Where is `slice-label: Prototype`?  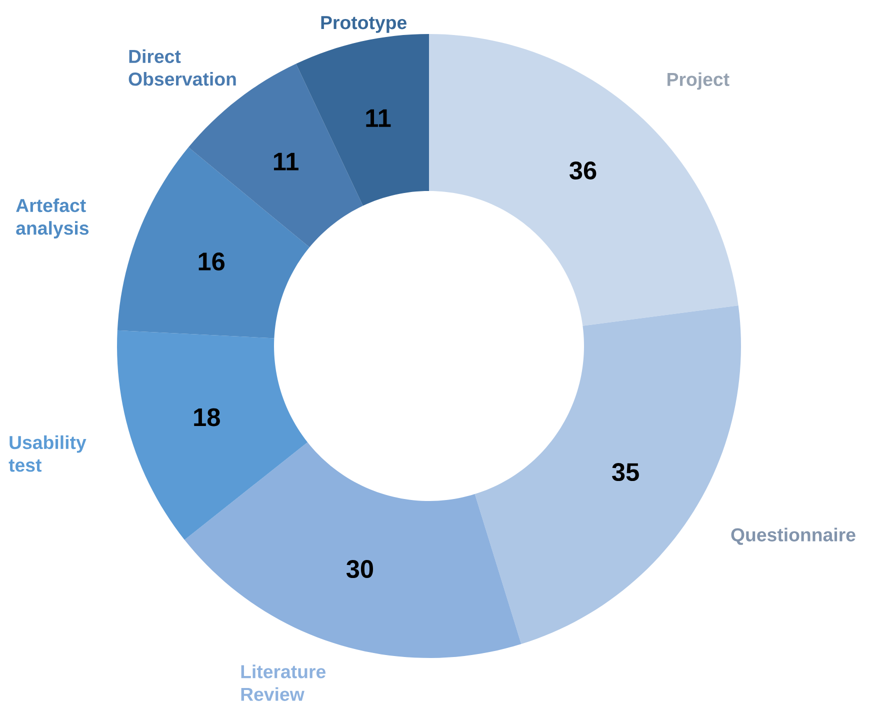
slice-label: Prototype is located at coordinates (363, 24).